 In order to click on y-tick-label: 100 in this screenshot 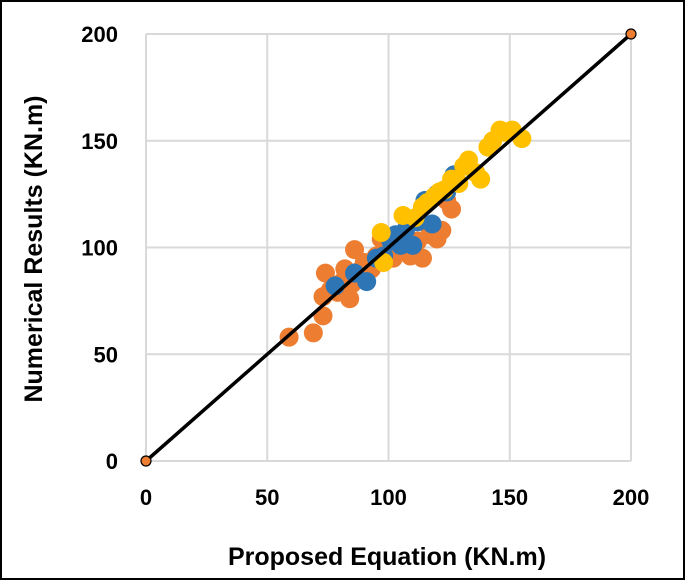, I will do `click(99, 248)`.